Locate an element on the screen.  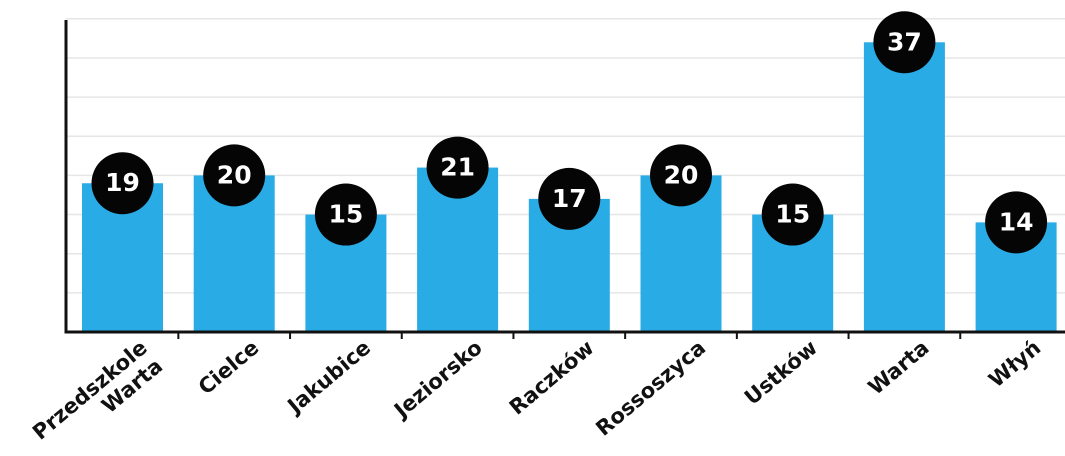
tick-label-line: Rossoszyca is located at coordinates (650, 387).